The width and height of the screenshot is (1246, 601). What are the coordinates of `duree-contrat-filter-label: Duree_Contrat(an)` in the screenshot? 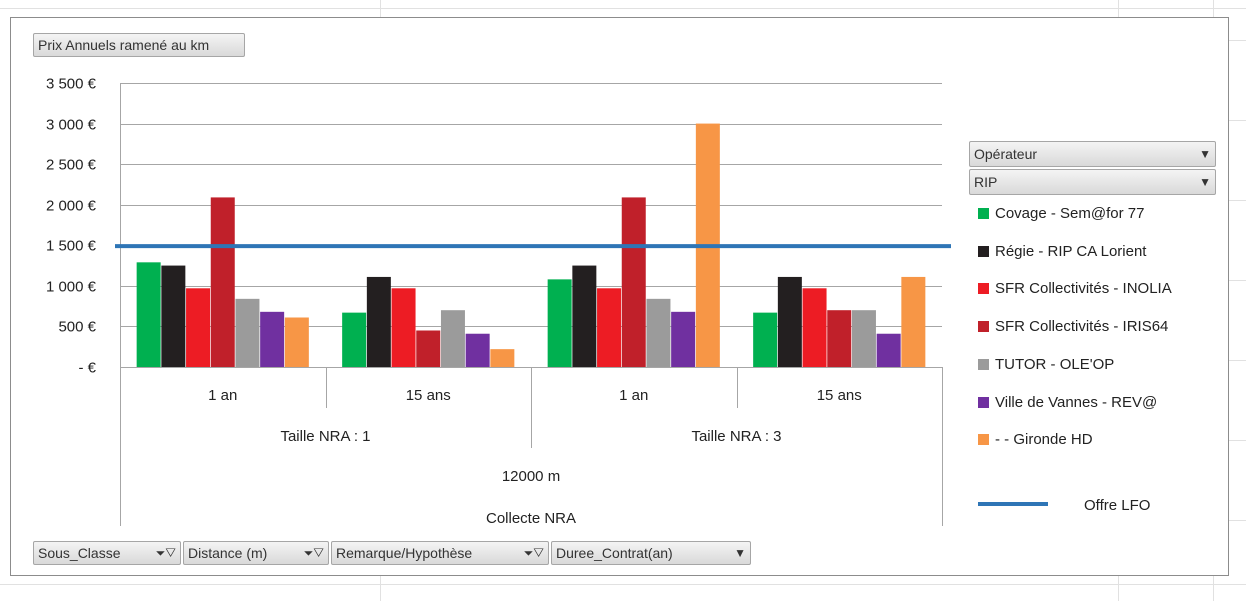 It's located at (614, 553).